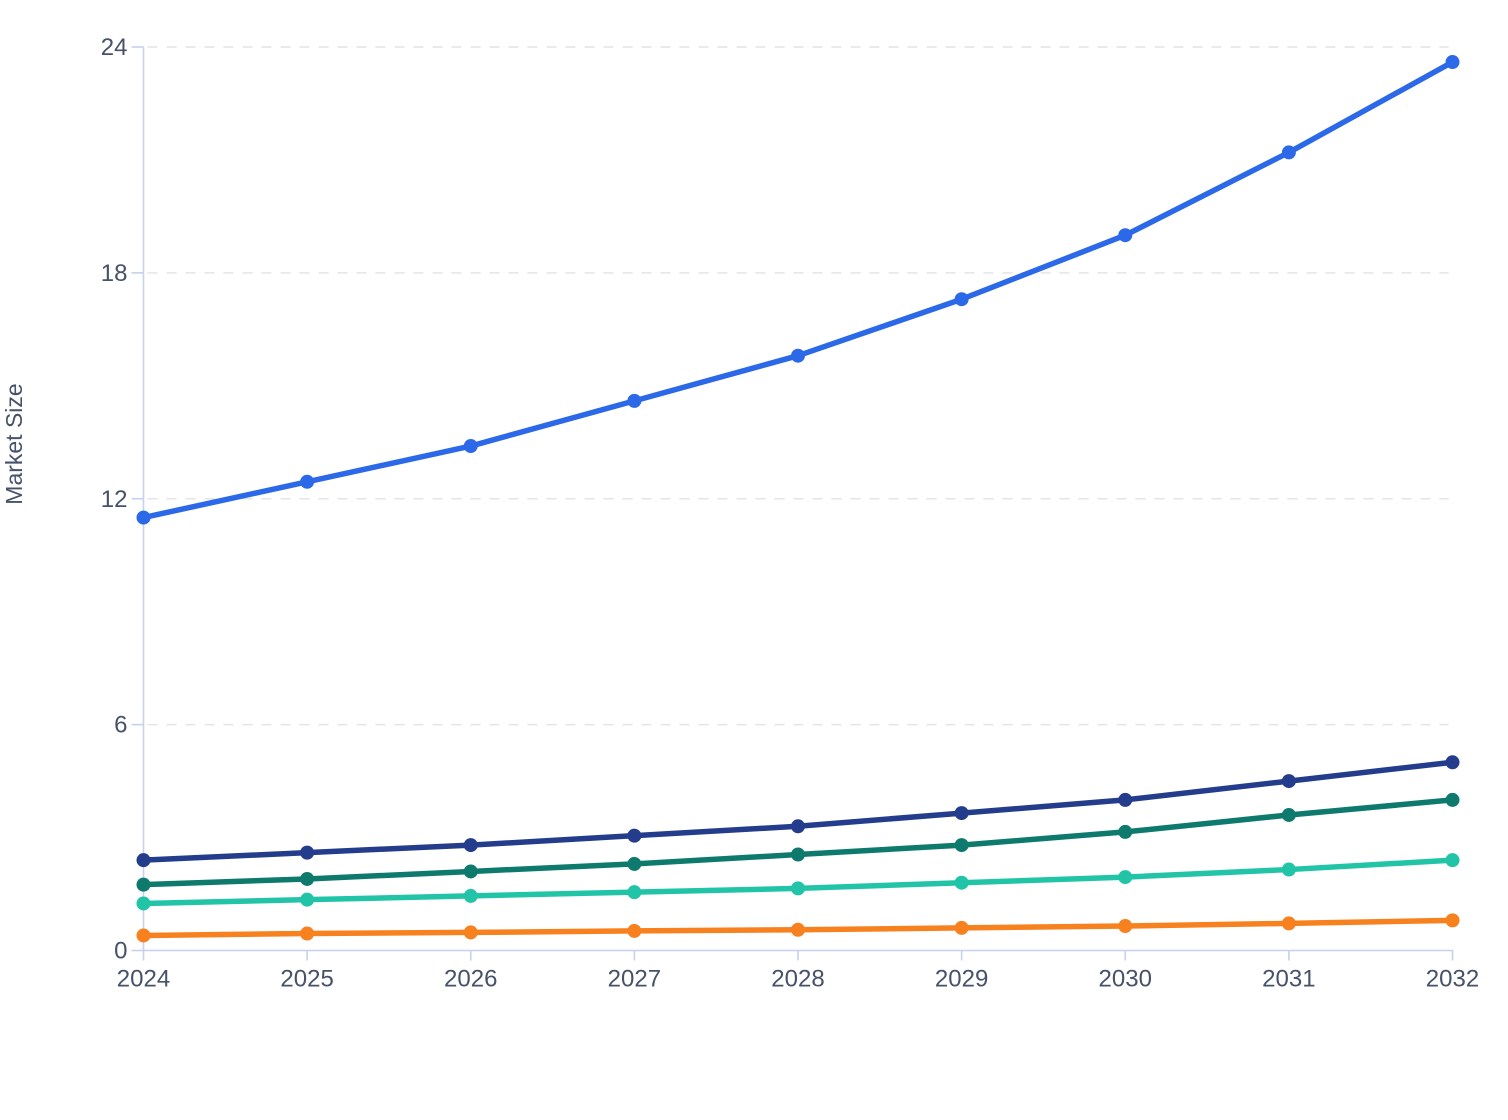 The height and width of the screenshot is (1120, 1508). I want to click on series-point-navy-2026, so click(470, 845).